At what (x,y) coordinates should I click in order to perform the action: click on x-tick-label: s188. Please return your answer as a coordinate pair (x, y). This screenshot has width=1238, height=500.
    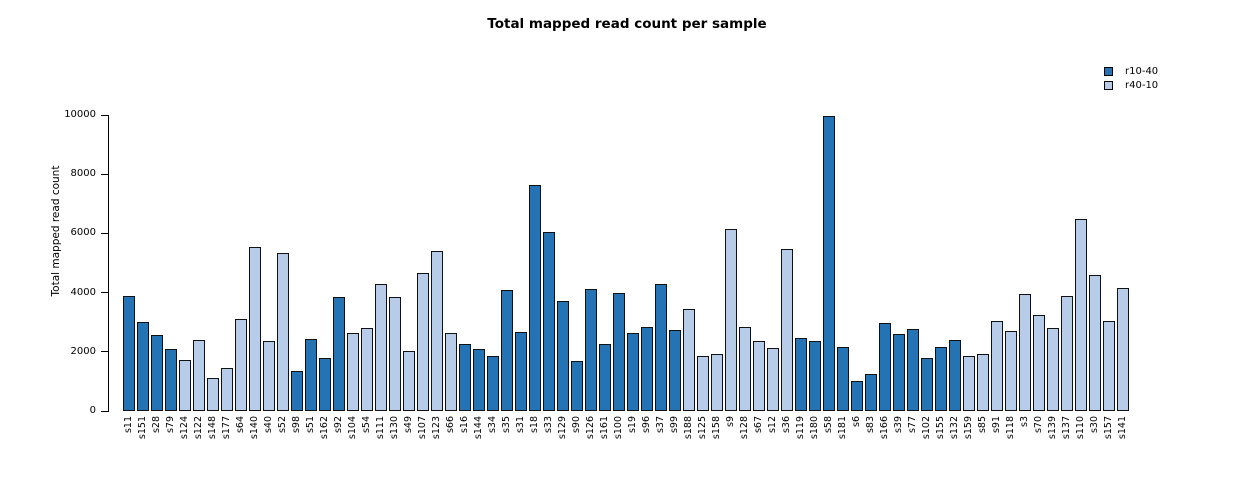
    Looking at the image, I should click on (688, 428).